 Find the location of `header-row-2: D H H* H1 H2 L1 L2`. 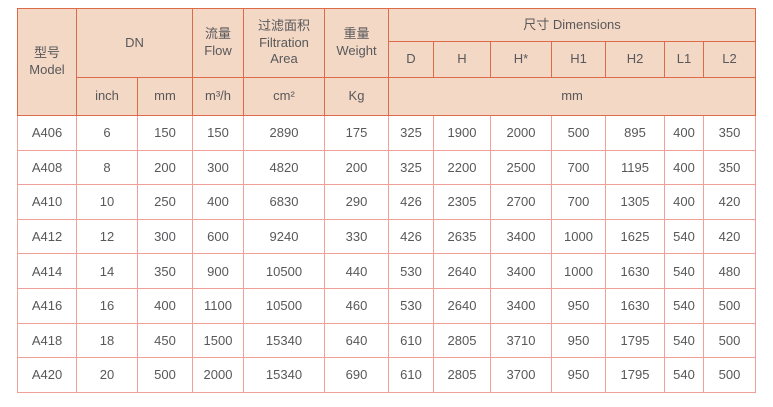

header-row-2: D H H* H1 H2 L1 L2 is located at coordinates (387, 59).